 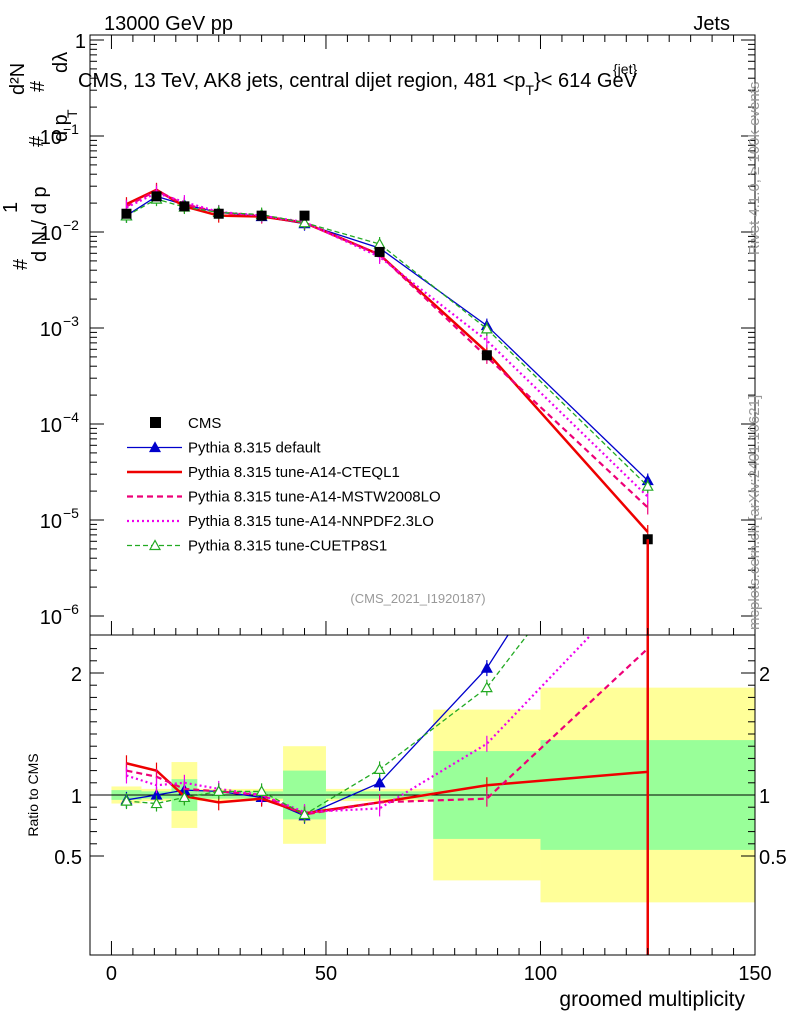 I want to click on ylabel-T1: T, so click(x=72, y=113).